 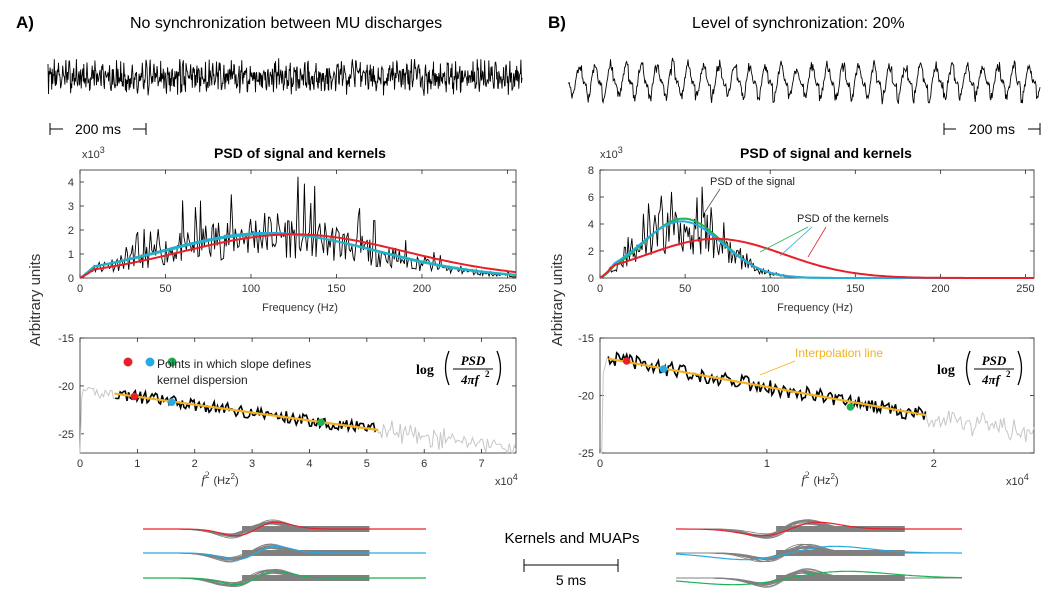 What do you see at coordinates (557, 22) in the screenshot?
I see `panel-b-letter: B)` at bounding box center [557, 22].